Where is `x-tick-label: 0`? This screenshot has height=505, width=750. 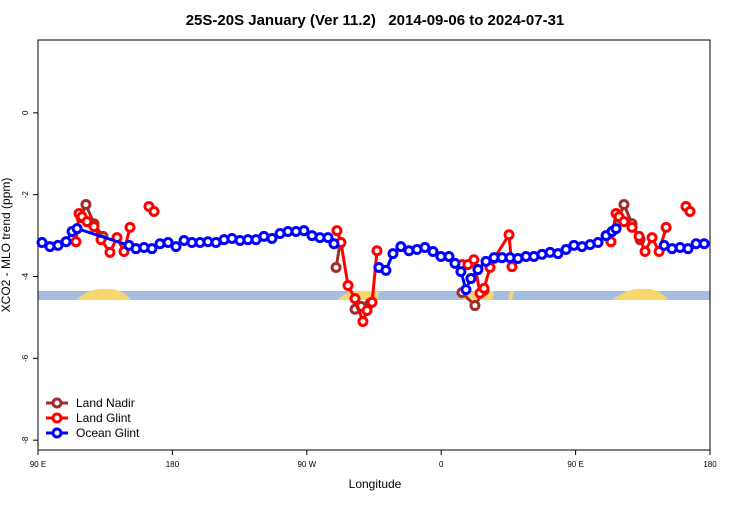 x-tick-label: 0 is located at coordinates (441, 464).